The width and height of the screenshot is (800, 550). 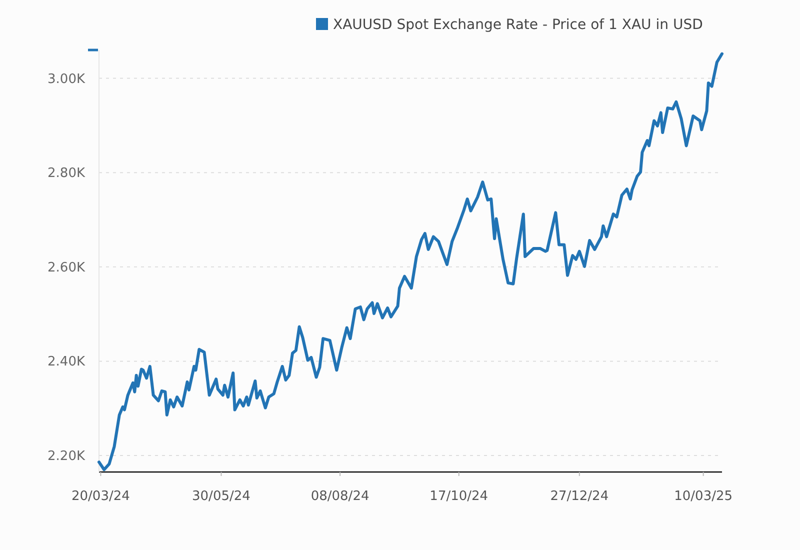 What do you see at coordinates (579, 496) in the screenshot?
I see `x-tick-label: 27/12/24` at bounding box center [579, 496].